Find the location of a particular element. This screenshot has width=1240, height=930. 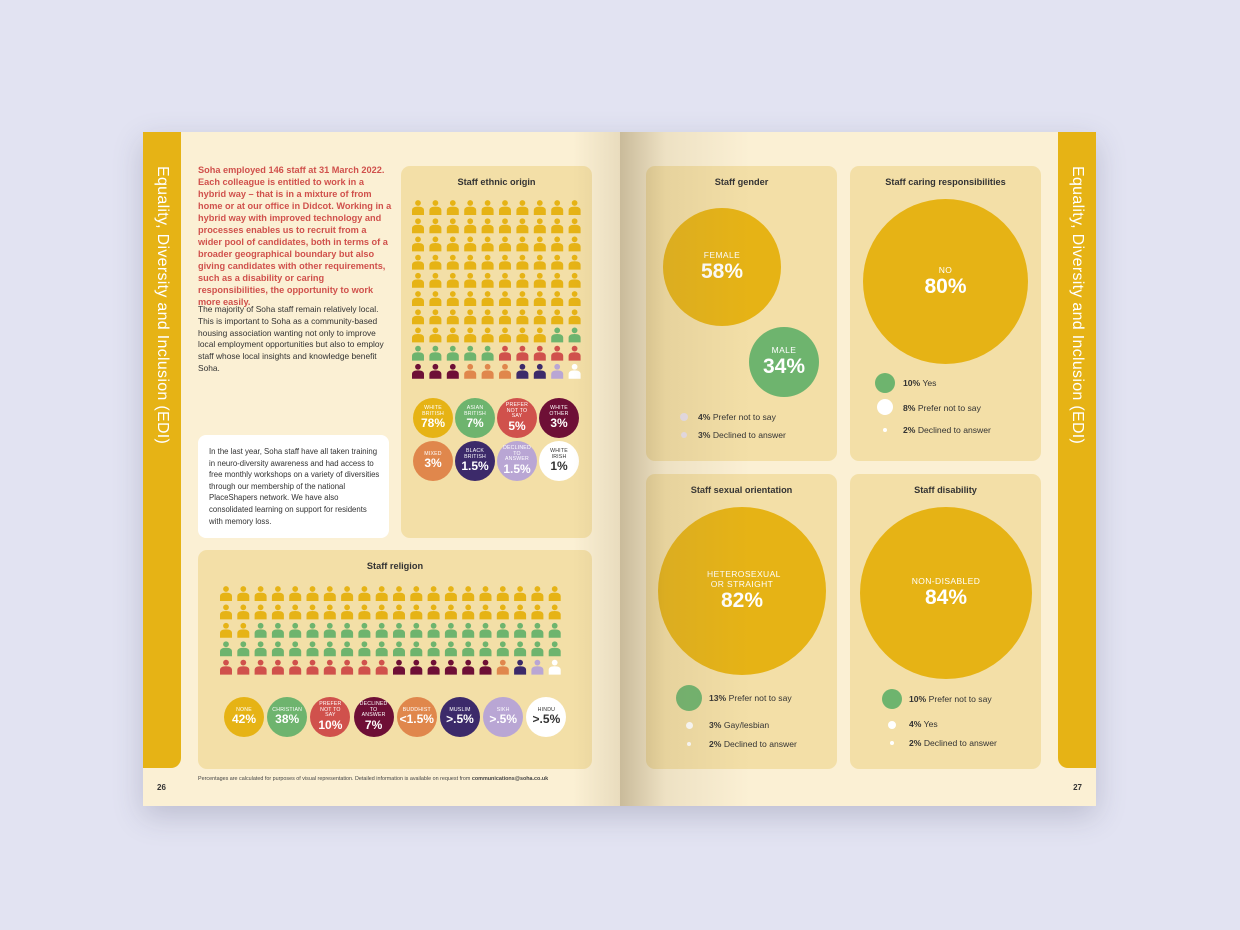

footnote-email: communications@soha.co.uk is located at coordinates (510, 779).